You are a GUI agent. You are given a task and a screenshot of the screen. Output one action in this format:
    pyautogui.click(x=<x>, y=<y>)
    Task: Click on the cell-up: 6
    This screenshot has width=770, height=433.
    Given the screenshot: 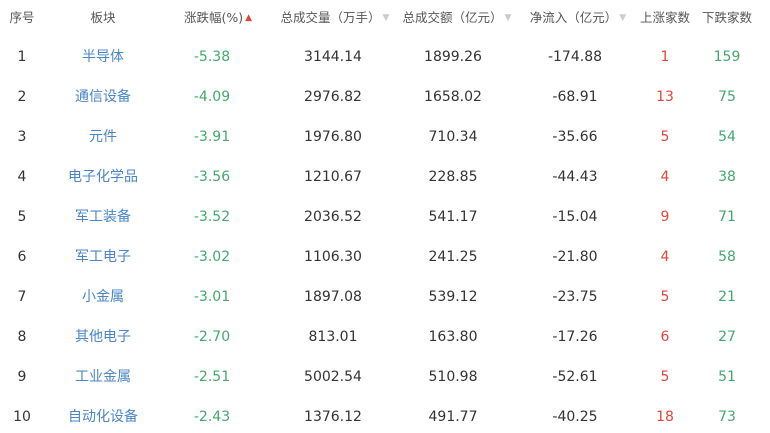 What is the action you would take?
    pyautogui.click(x=665, y=337)
    